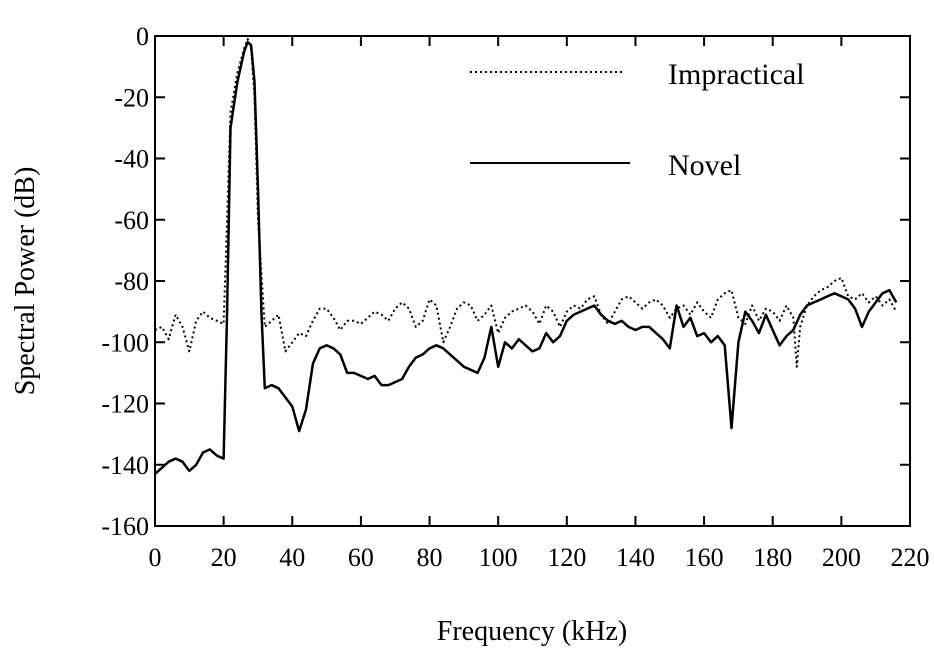  Describe the element at coordinates (635, 557) in the screenshot. I see `x-tick-label: 140` at that location.